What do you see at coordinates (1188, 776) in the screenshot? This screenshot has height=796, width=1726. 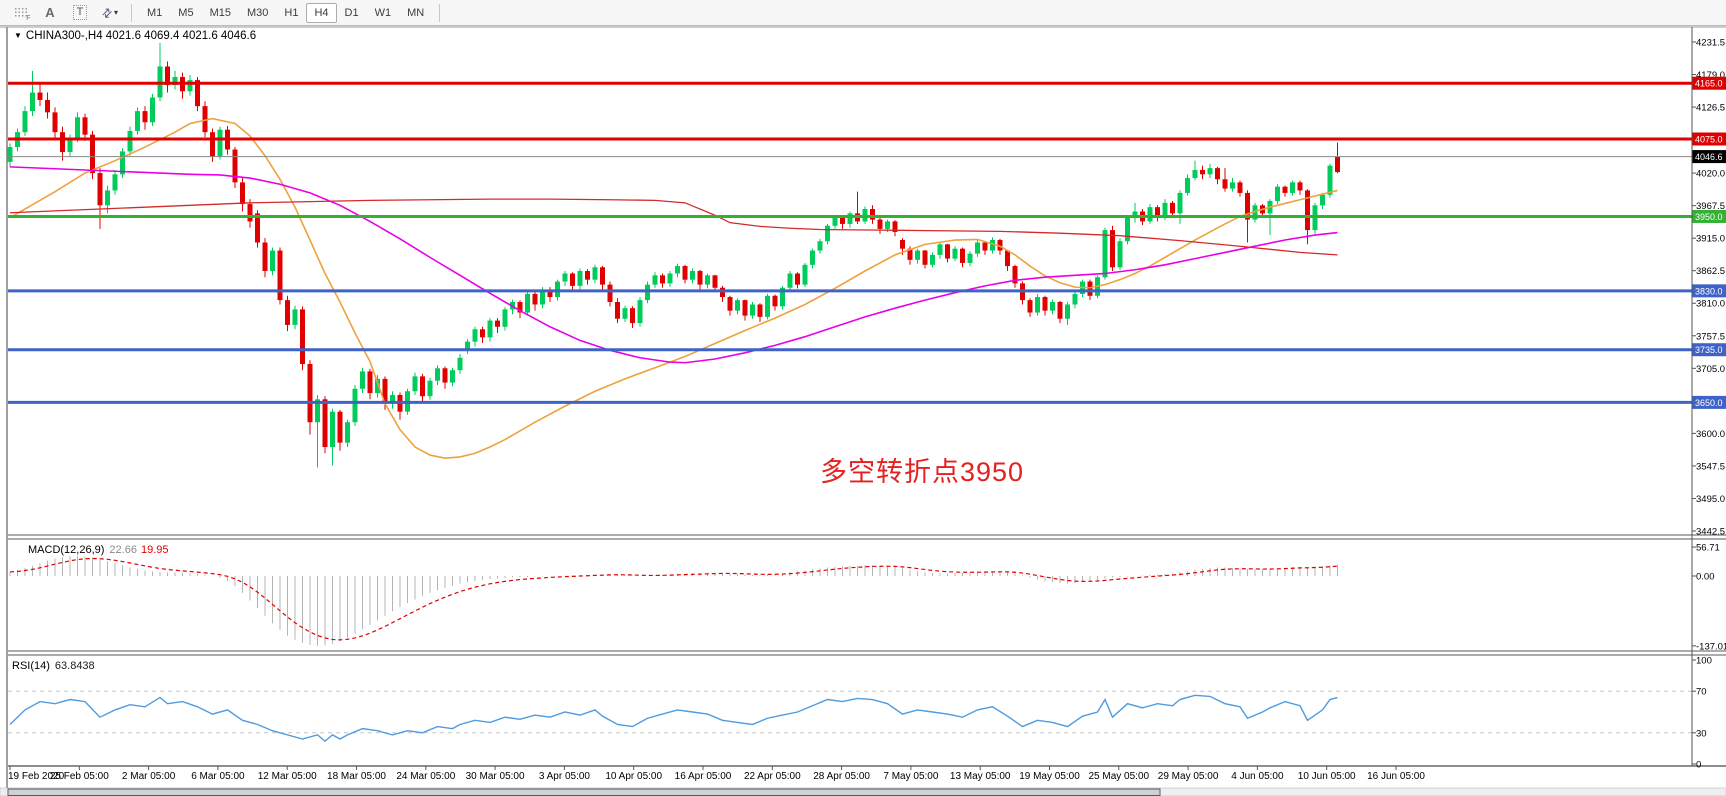 I see `svg-text: 29 May 05:00` at bounding box center [1188, 776].